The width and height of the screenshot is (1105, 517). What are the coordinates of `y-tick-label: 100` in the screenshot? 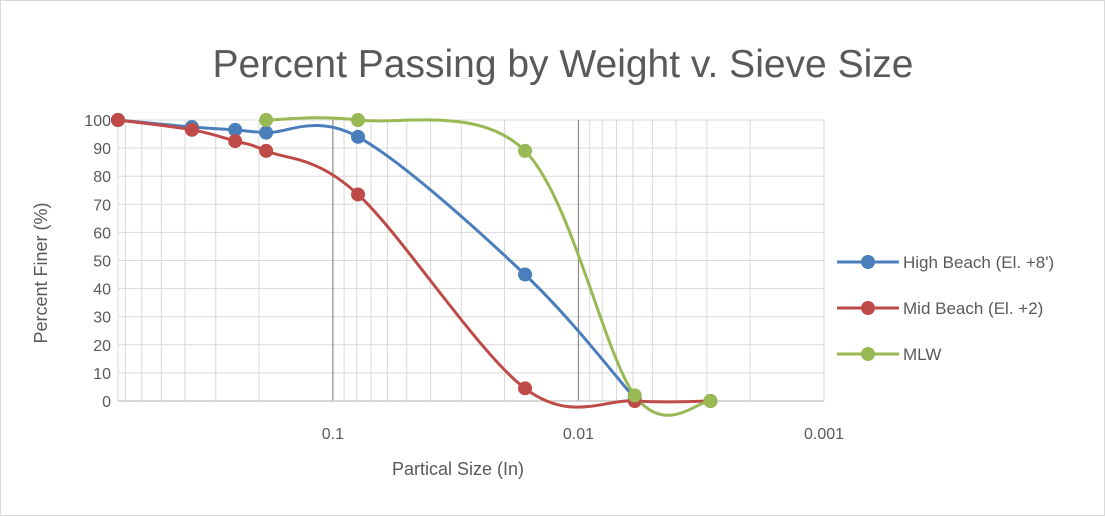 It's located at (97, 121).